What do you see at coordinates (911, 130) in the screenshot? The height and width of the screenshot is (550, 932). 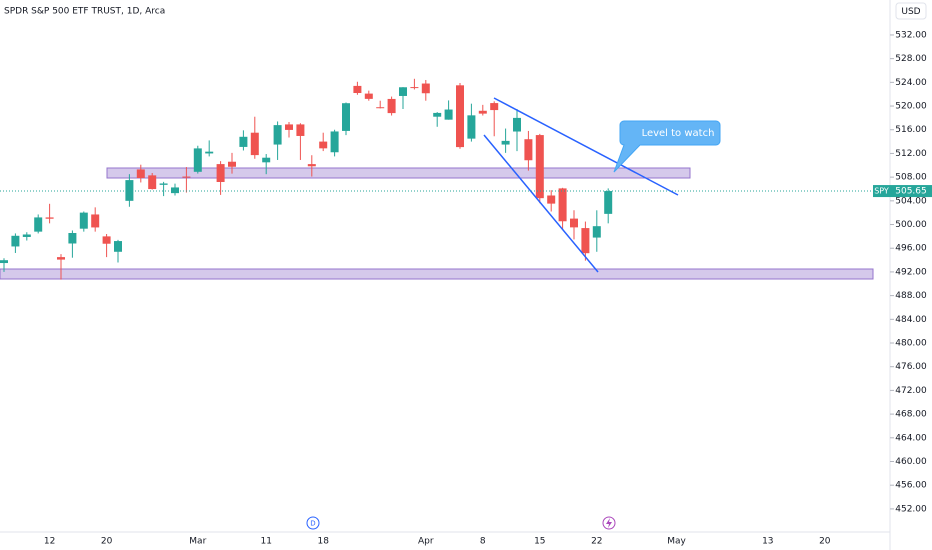 I see `y-tick-label: 516.00` at bounding box center [911, 130].